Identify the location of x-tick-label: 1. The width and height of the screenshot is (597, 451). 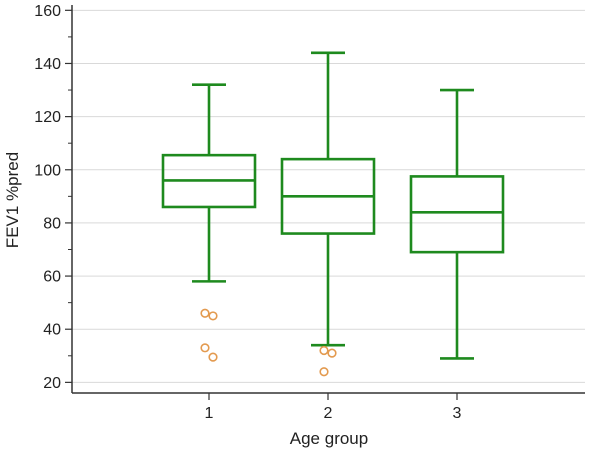
(209, 413).